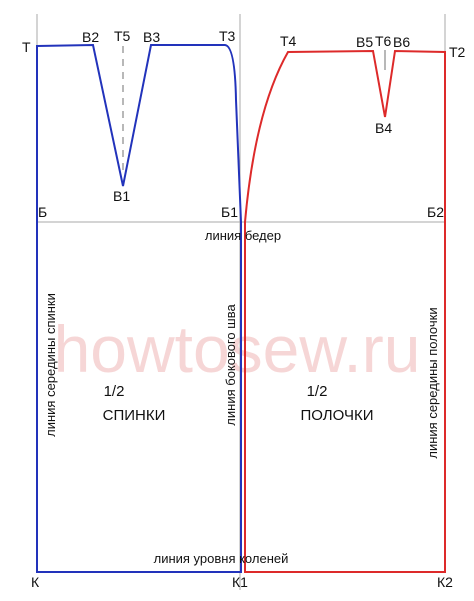 This screenshot has height=601, width=474. Describe the element at coordinates (383, 41) in the screenshot. I see `point-label-t6: Т6` at that location.